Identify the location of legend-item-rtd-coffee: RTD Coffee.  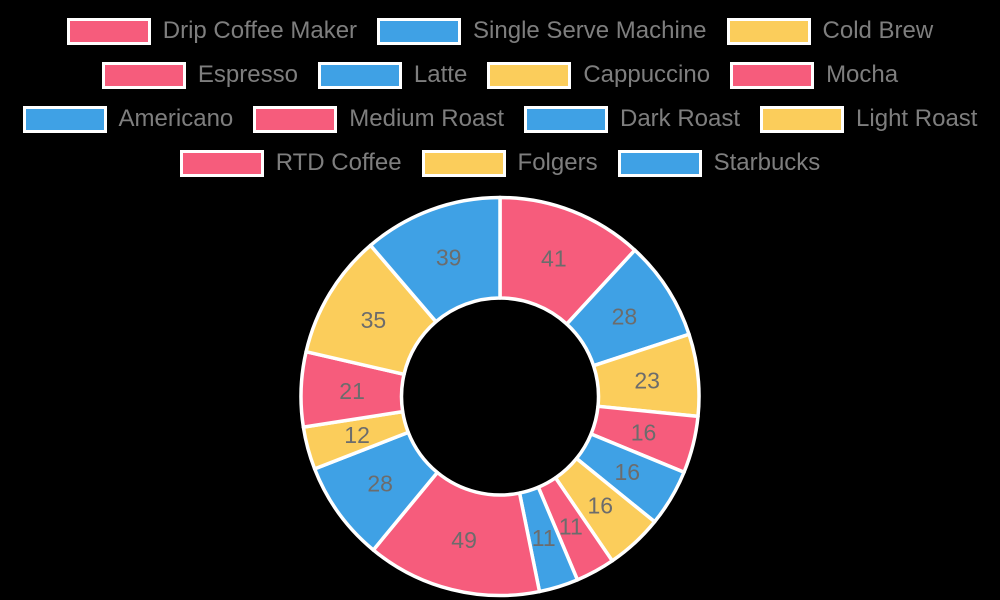
(290, 163).